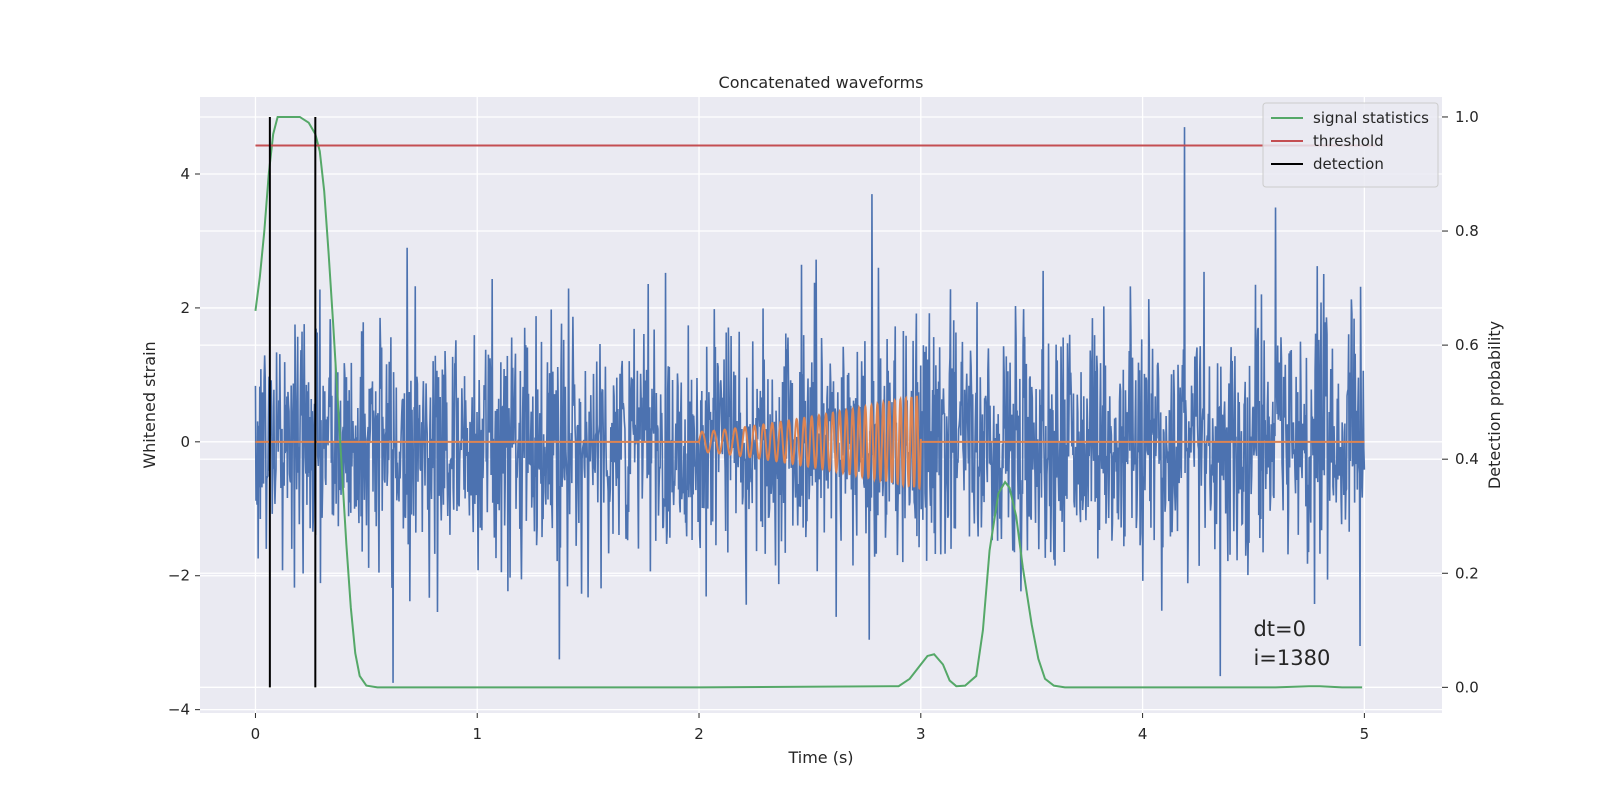 This screenshot has height=800, width=1600. Describe the element at coordinates (1365, 734) in the screenshot. I see `x-tick-label: 5` at that location.